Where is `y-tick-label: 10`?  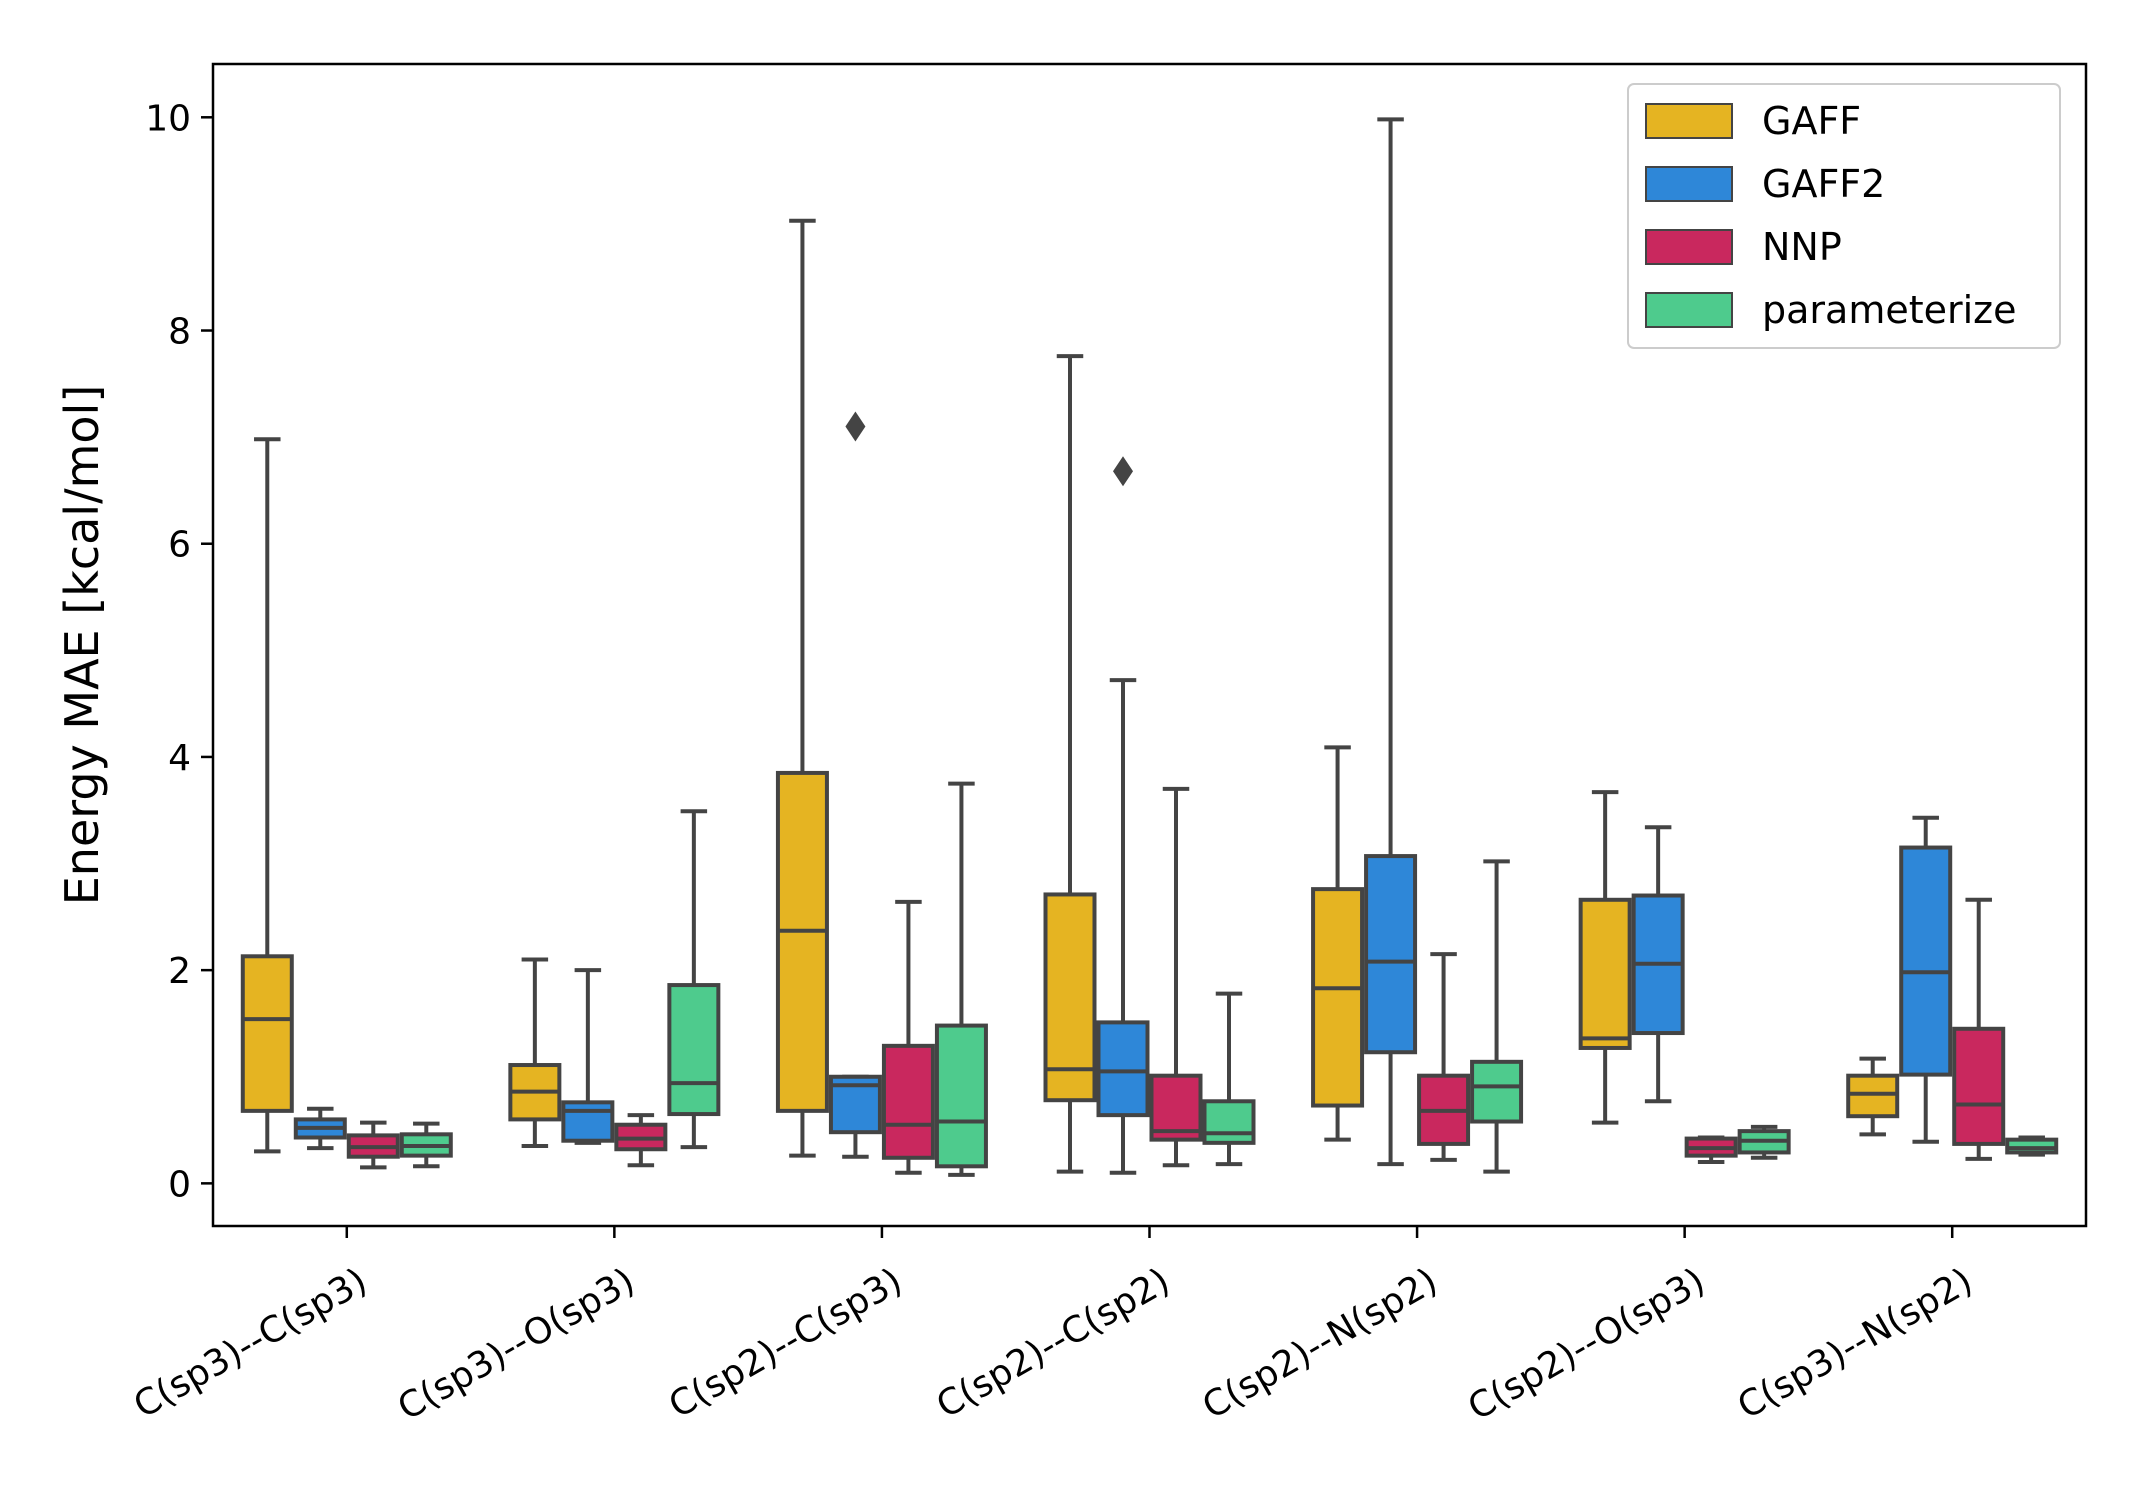
y-tick-label: 10 is located at coordinates (168, 118).